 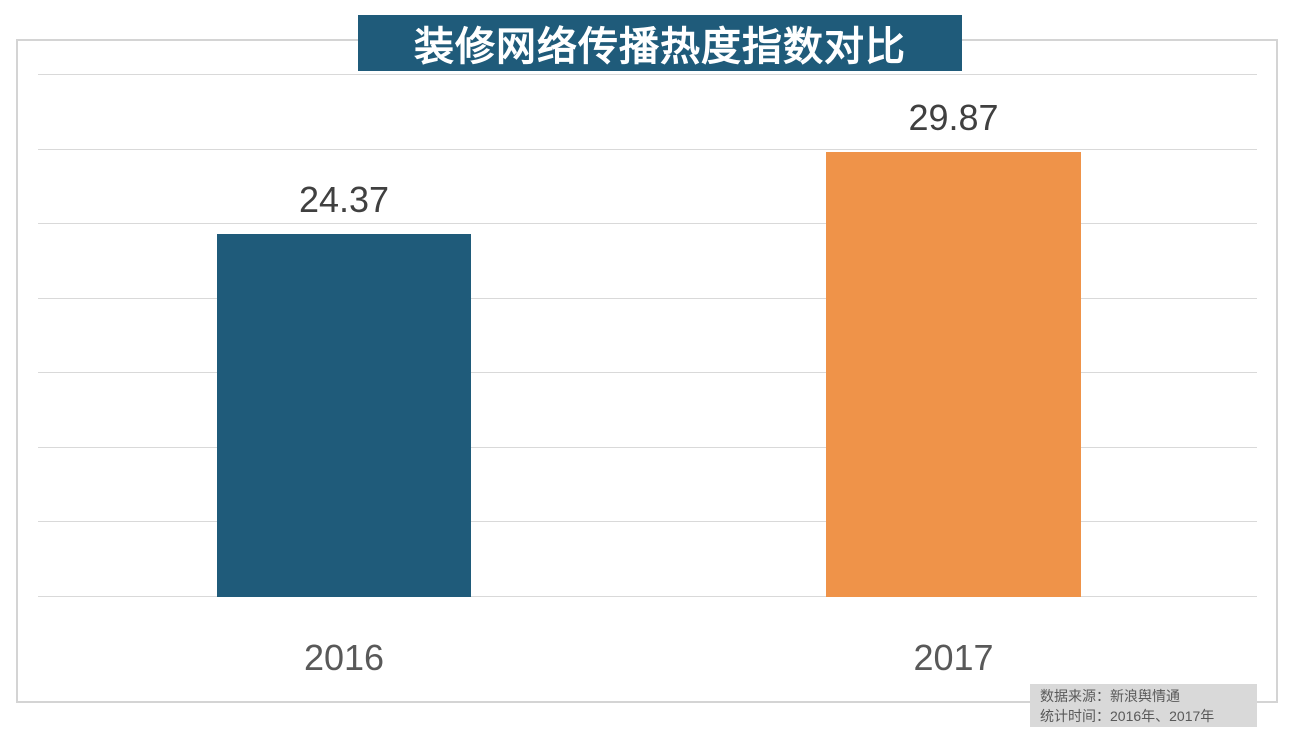 I want to click on source-note-line1: 数据来源：新浪舆情通, so click(x=1110, y=696).